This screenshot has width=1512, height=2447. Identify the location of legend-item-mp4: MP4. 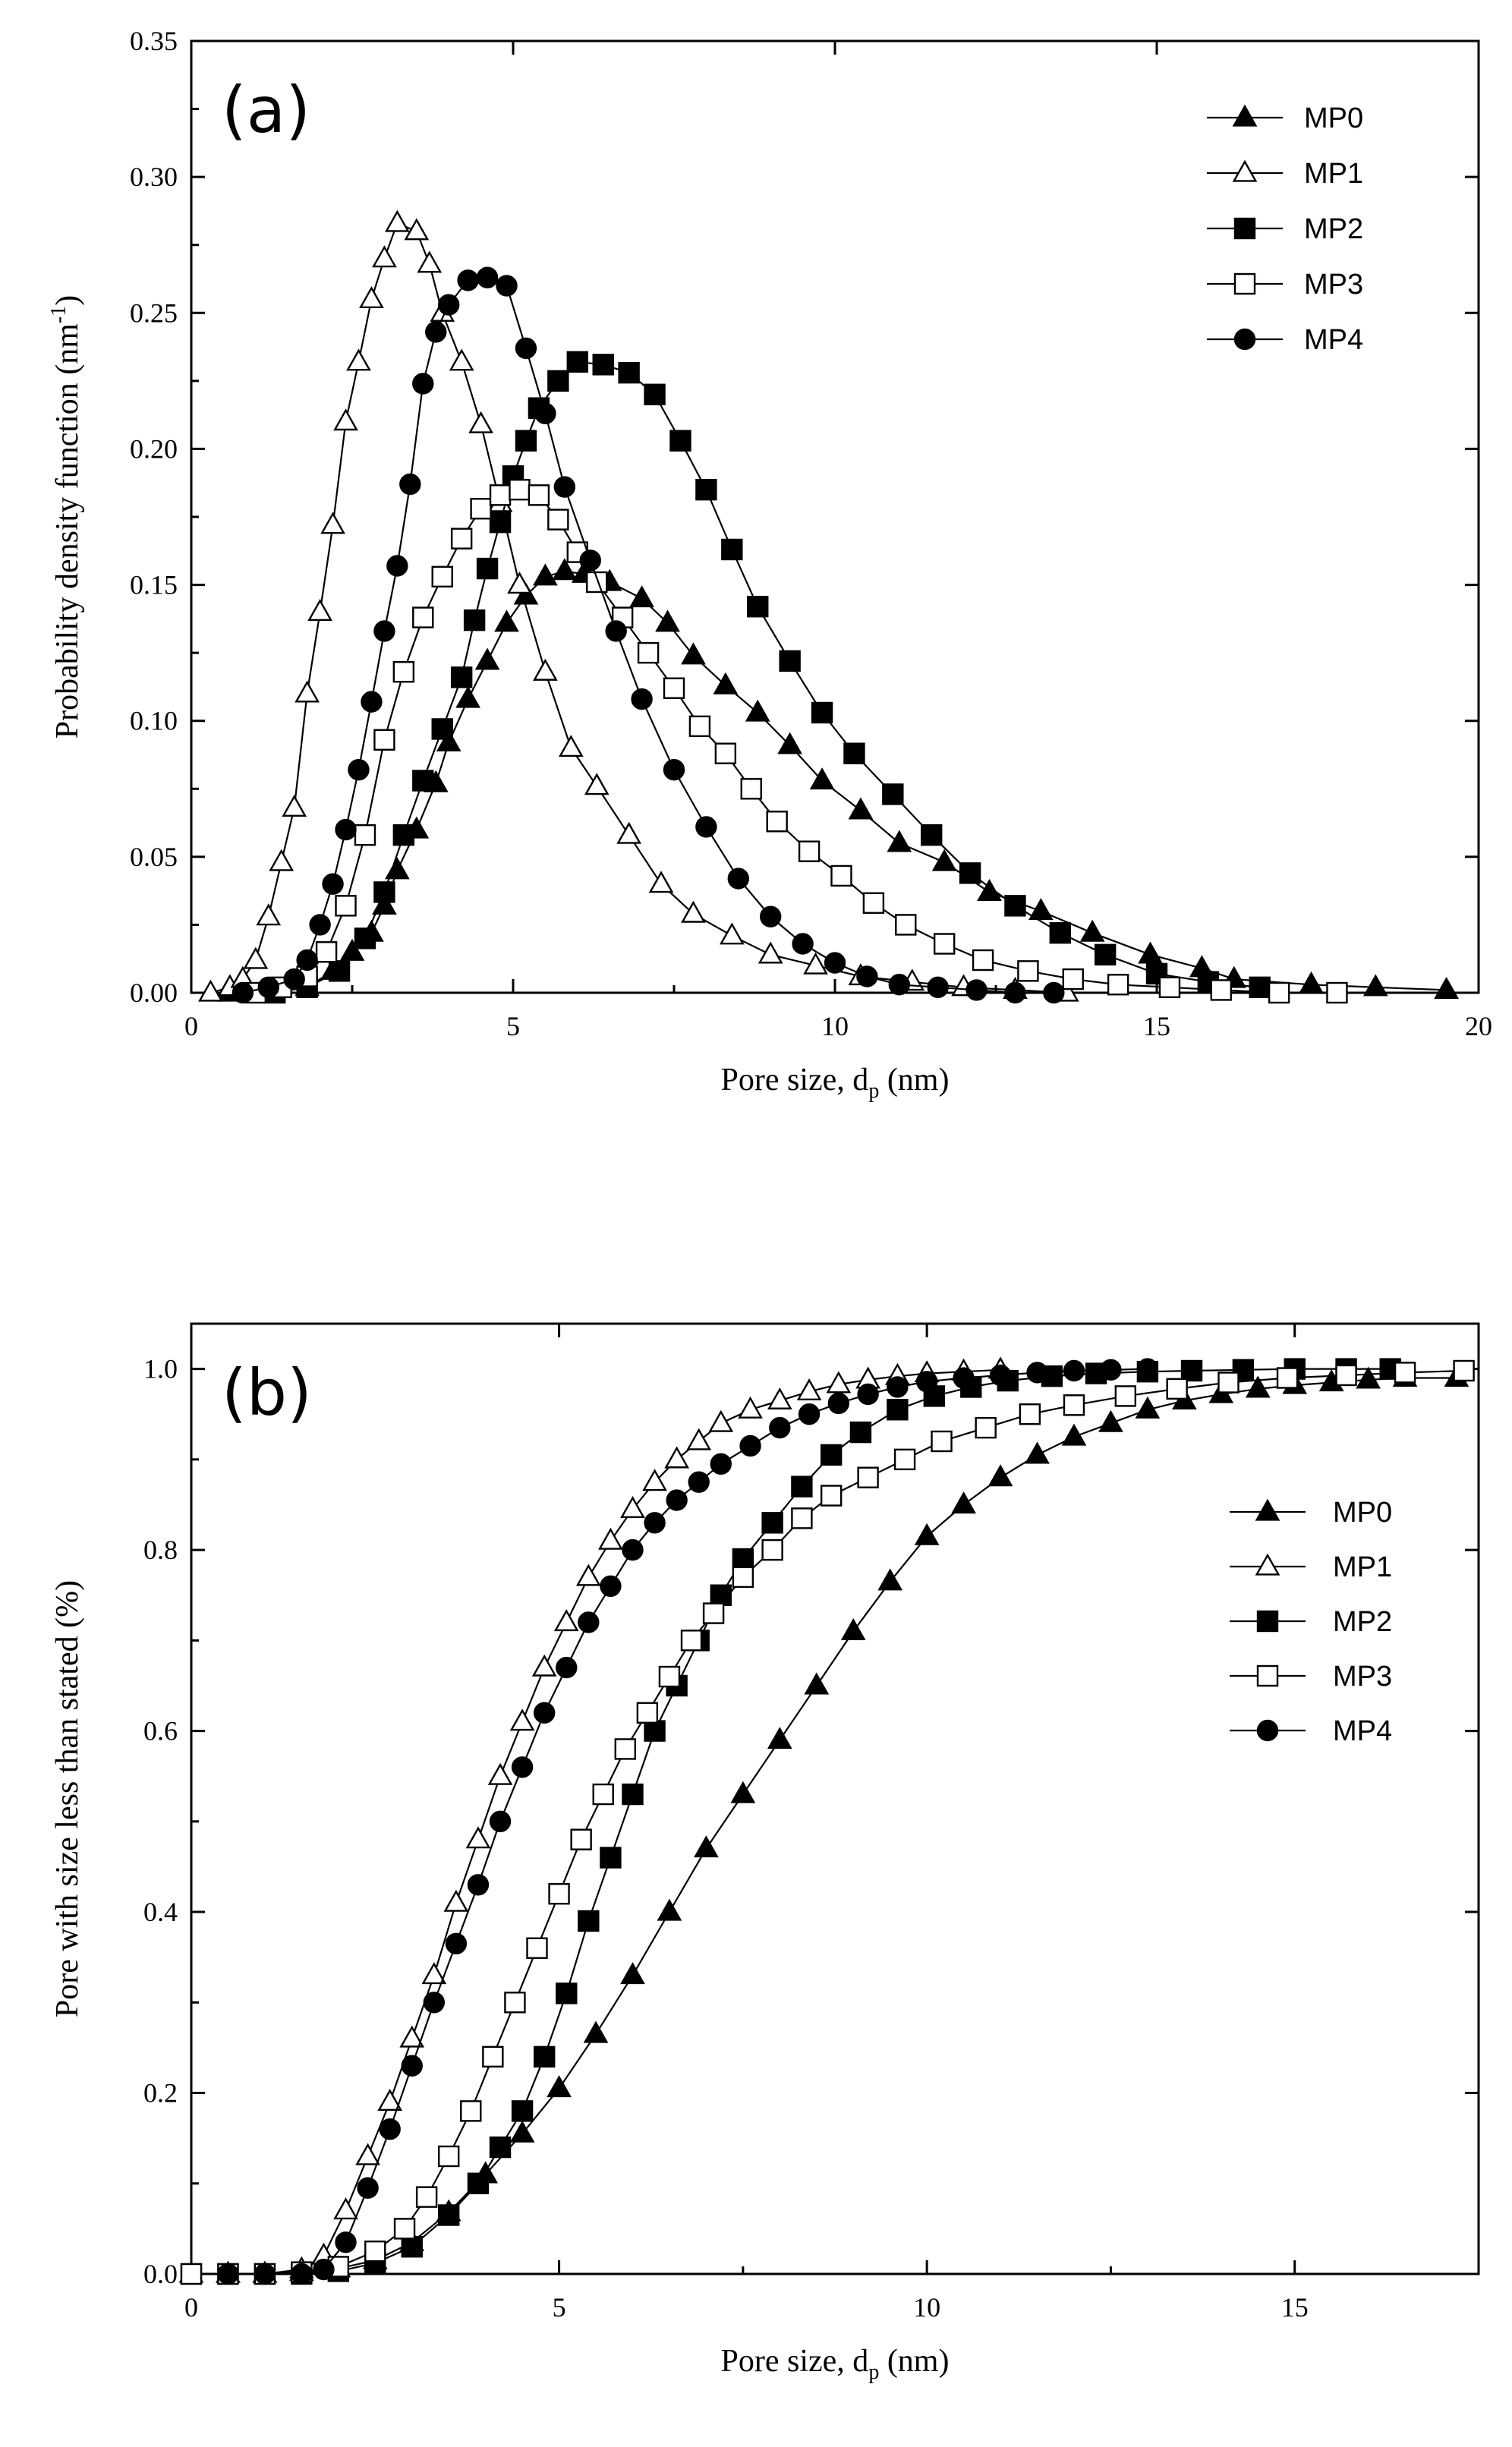
(1285, 340).